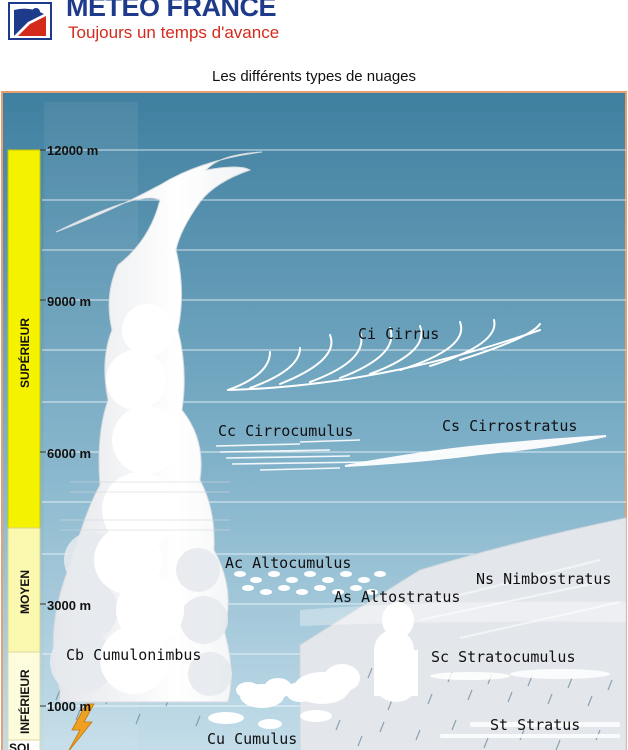  I want to click on label-stratus: St Stratus, so click(535, 725).